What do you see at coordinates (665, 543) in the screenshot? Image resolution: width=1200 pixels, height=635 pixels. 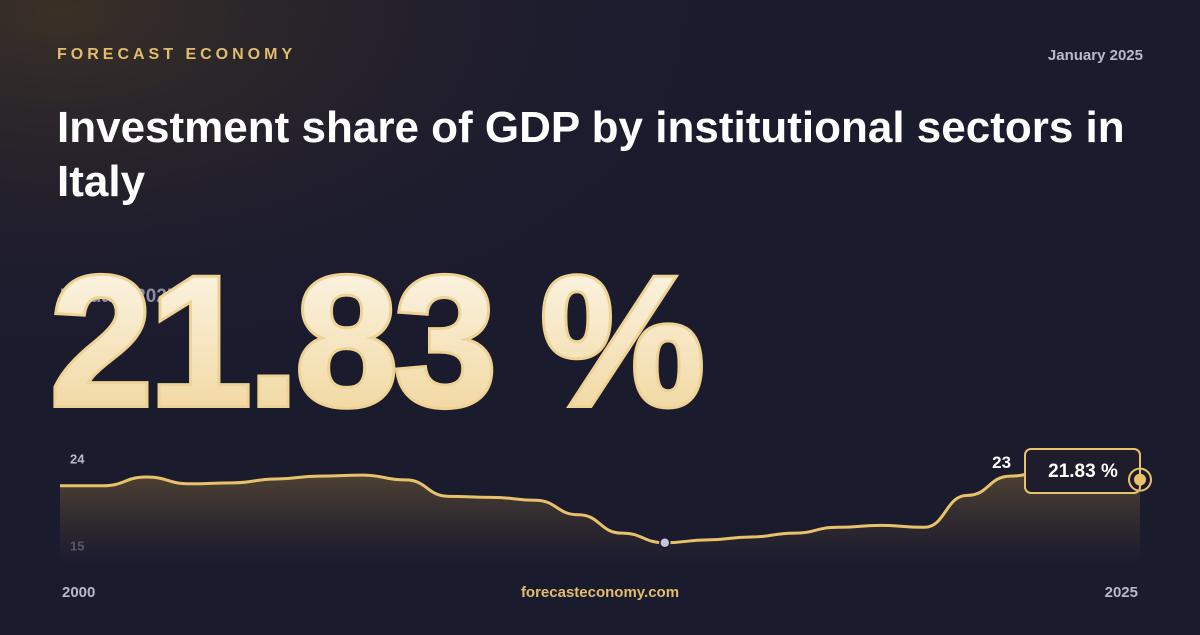 I see `min-point` at bounding box center [665, 543].